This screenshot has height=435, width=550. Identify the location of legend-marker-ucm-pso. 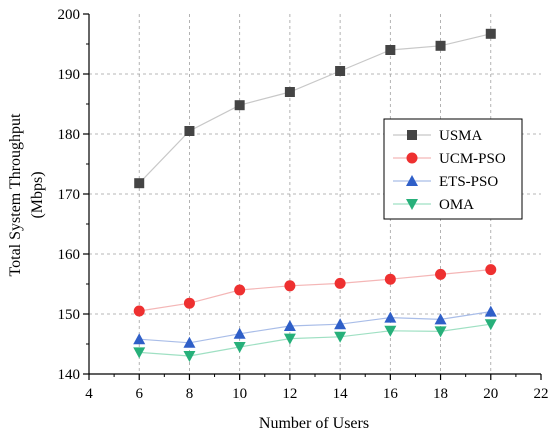
(412, 158).